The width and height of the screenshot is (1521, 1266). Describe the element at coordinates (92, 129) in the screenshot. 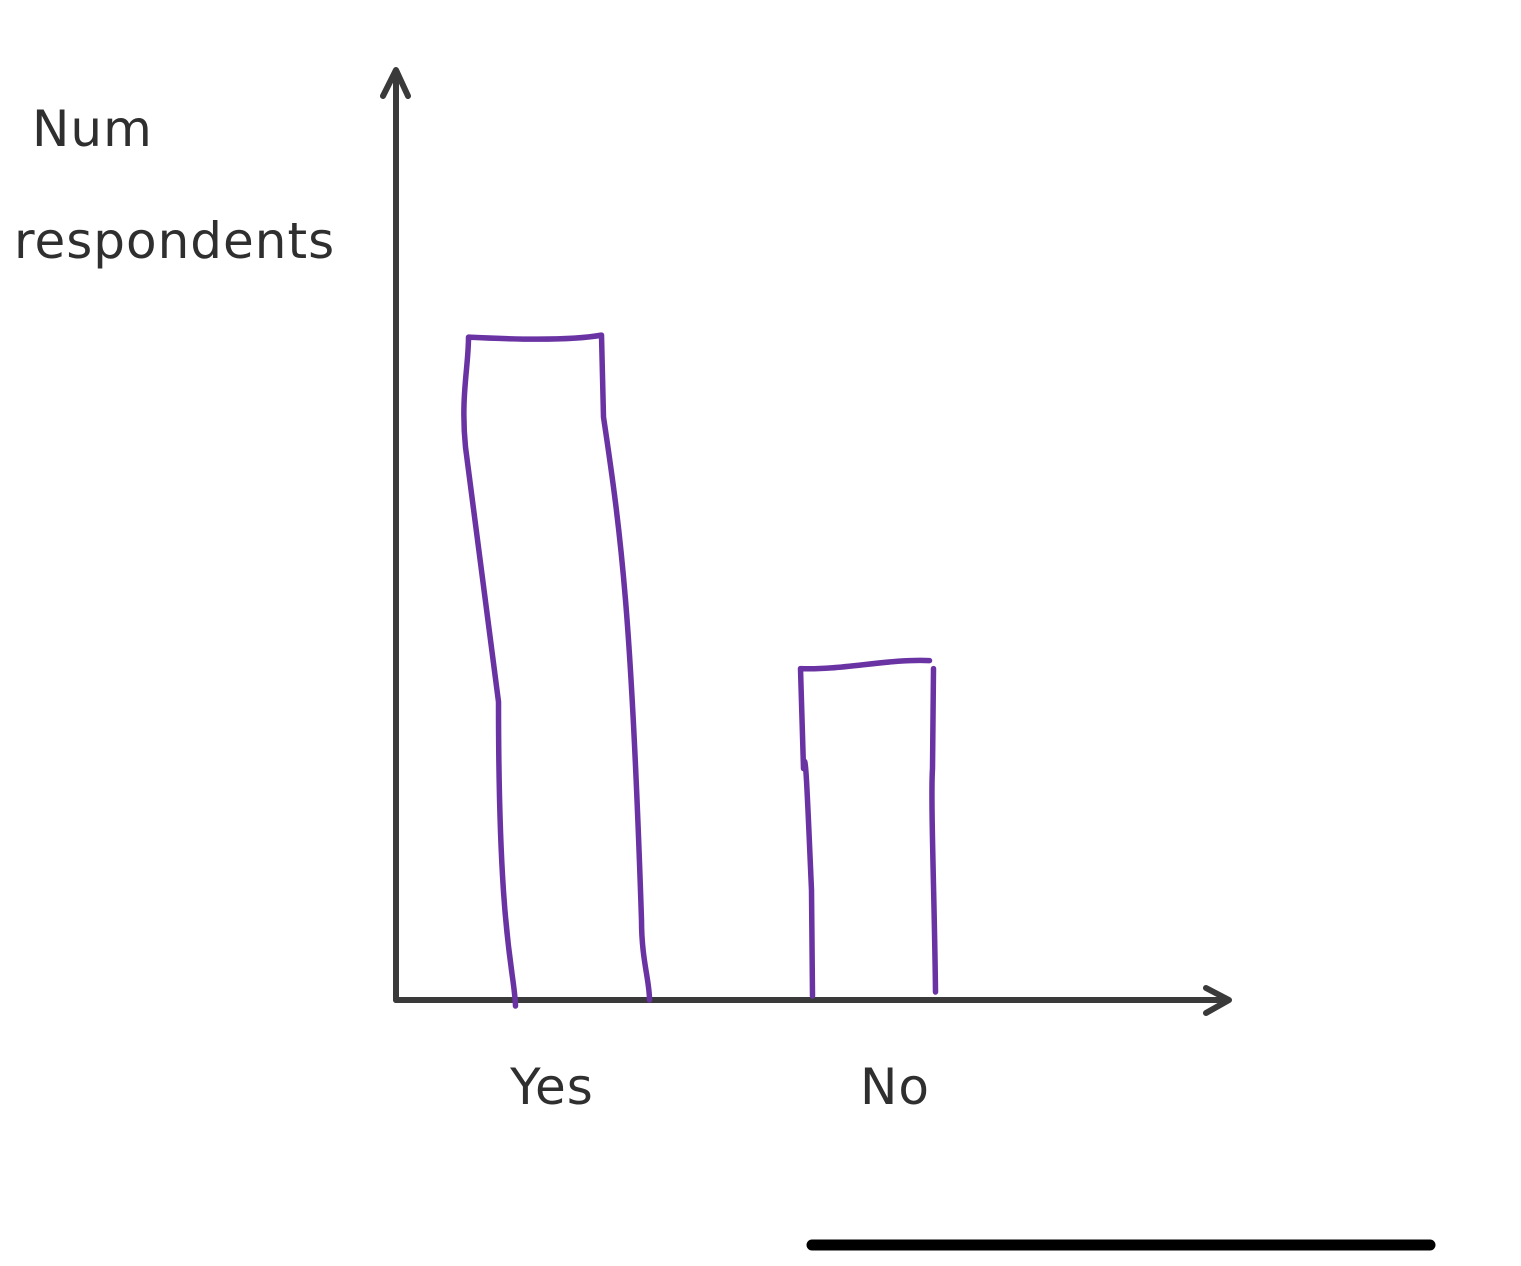

I see `y-axis-label-line-1: Num` at that location.